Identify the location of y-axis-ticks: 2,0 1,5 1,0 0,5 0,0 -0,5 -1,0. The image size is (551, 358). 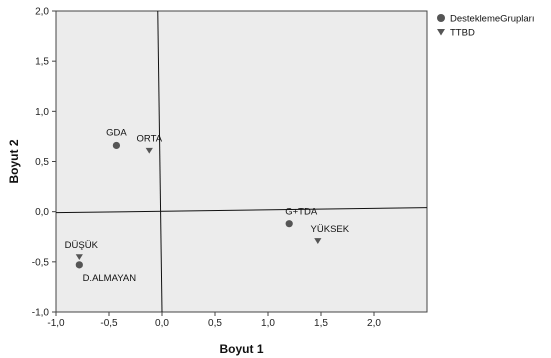
(44, 163).